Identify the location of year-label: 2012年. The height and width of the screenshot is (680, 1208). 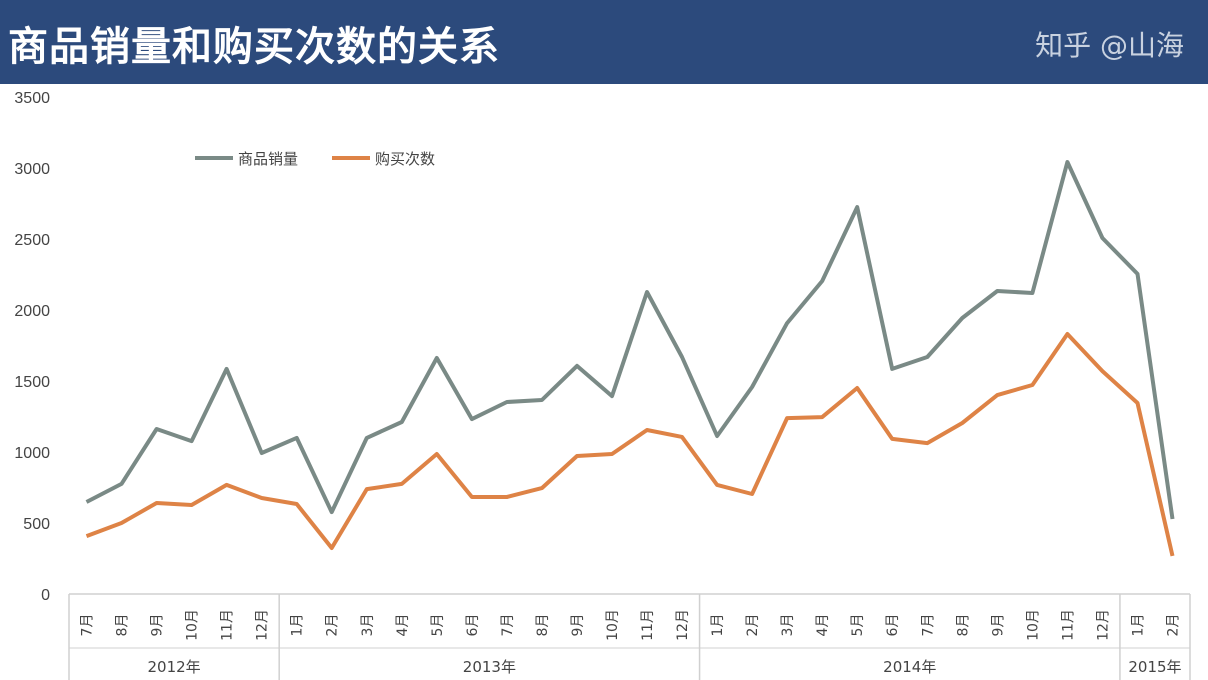
(174, 667).